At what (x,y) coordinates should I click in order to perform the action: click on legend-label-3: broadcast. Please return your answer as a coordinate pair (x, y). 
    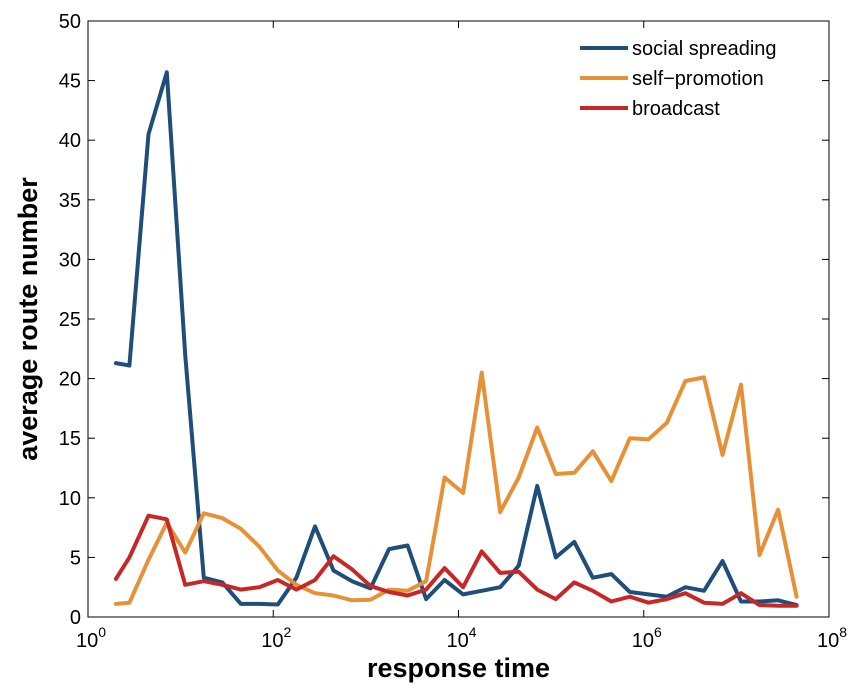
    Looking at the image, I should click on (676, 109).